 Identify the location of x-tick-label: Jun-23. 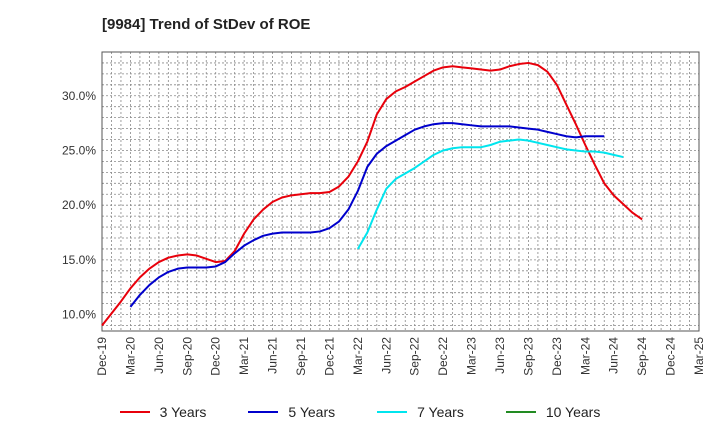
(500, 355).